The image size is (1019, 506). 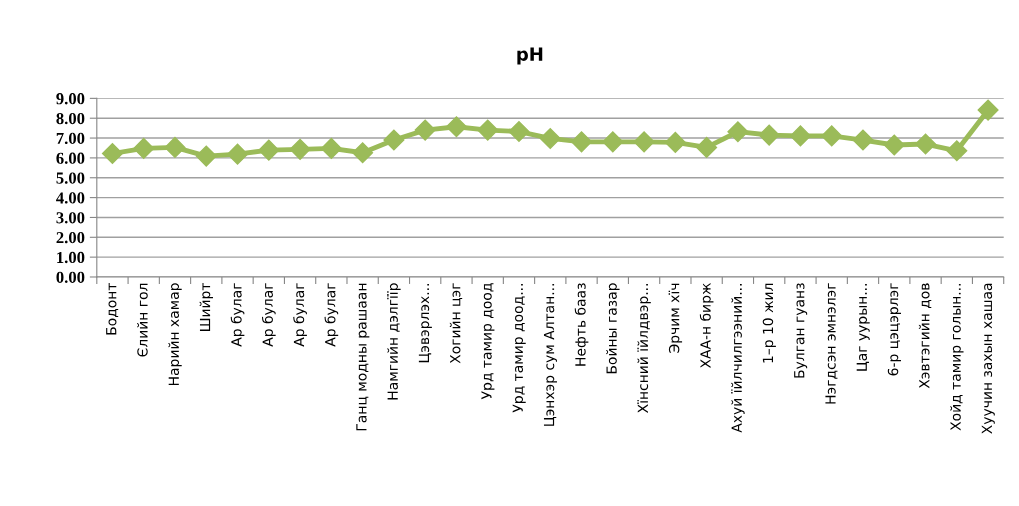 I want to click on y-tick-label: 6.00, so click(x=70, y=158).